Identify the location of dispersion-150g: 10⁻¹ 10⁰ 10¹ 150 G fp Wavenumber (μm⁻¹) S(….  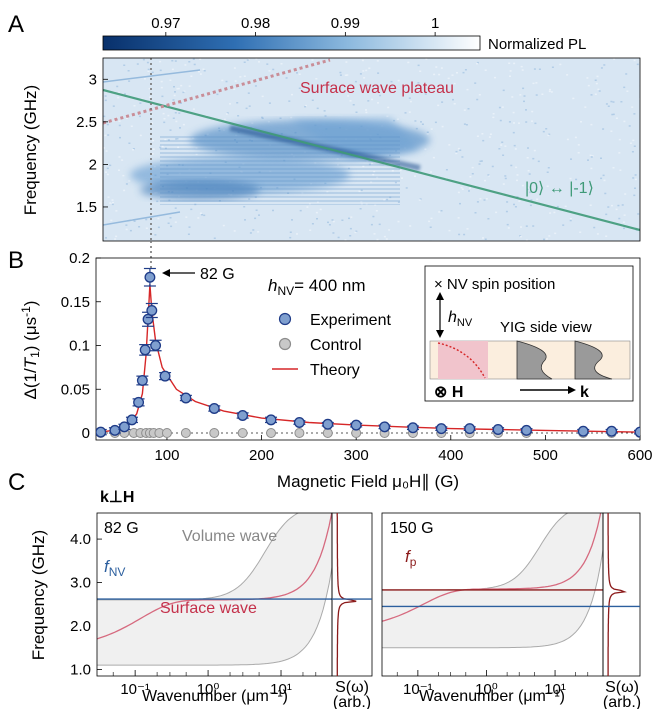
(511, 611).